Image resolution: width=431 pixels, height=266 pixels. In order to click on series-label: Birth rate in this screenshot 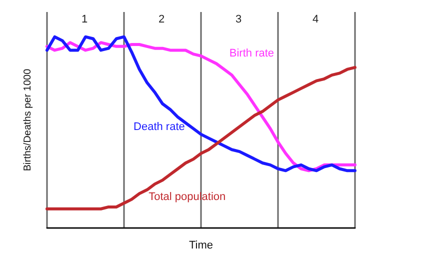, I will do `click(251, 54)`.